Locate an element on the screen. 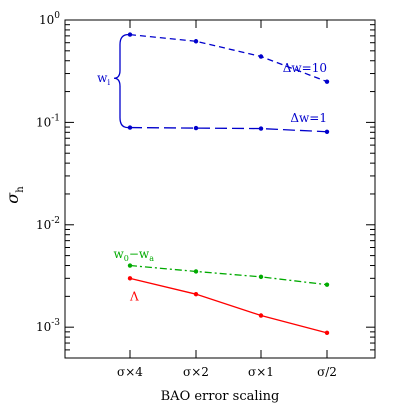 This screenshot has width=415, height=415. annotation-label: wi is located at coordinates (103, 79).